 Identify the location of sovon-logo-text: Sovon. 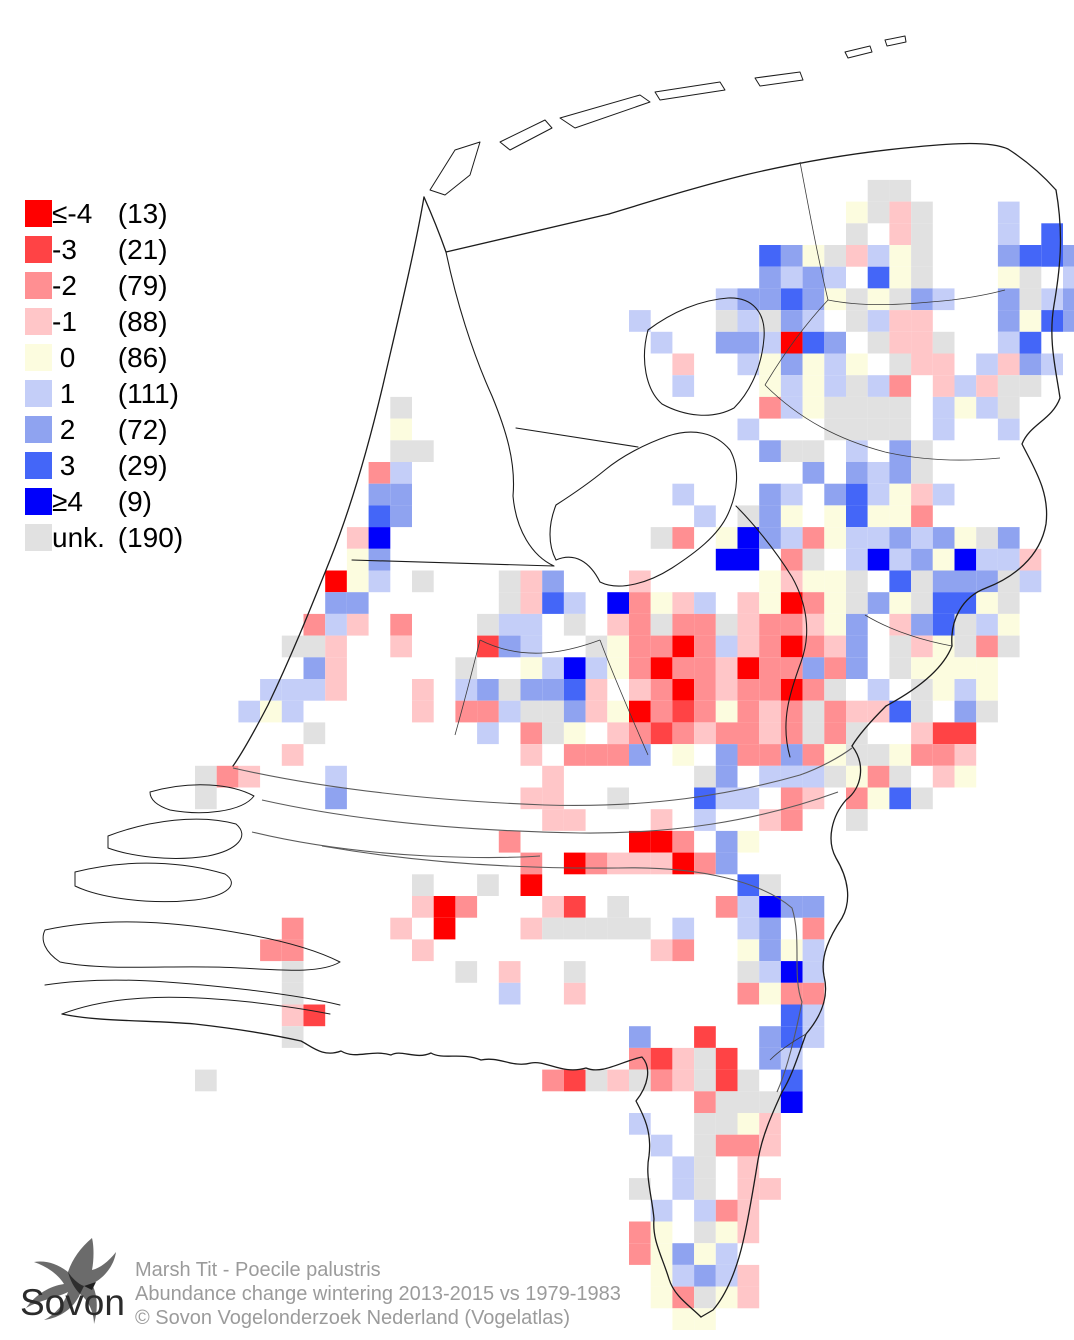
(72, 1302).